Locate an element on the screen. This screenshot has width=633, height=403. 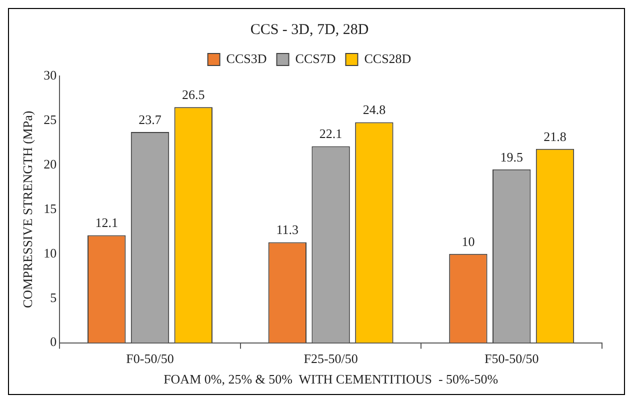
data-label: 21.8 is located at coordinates (555, 136).